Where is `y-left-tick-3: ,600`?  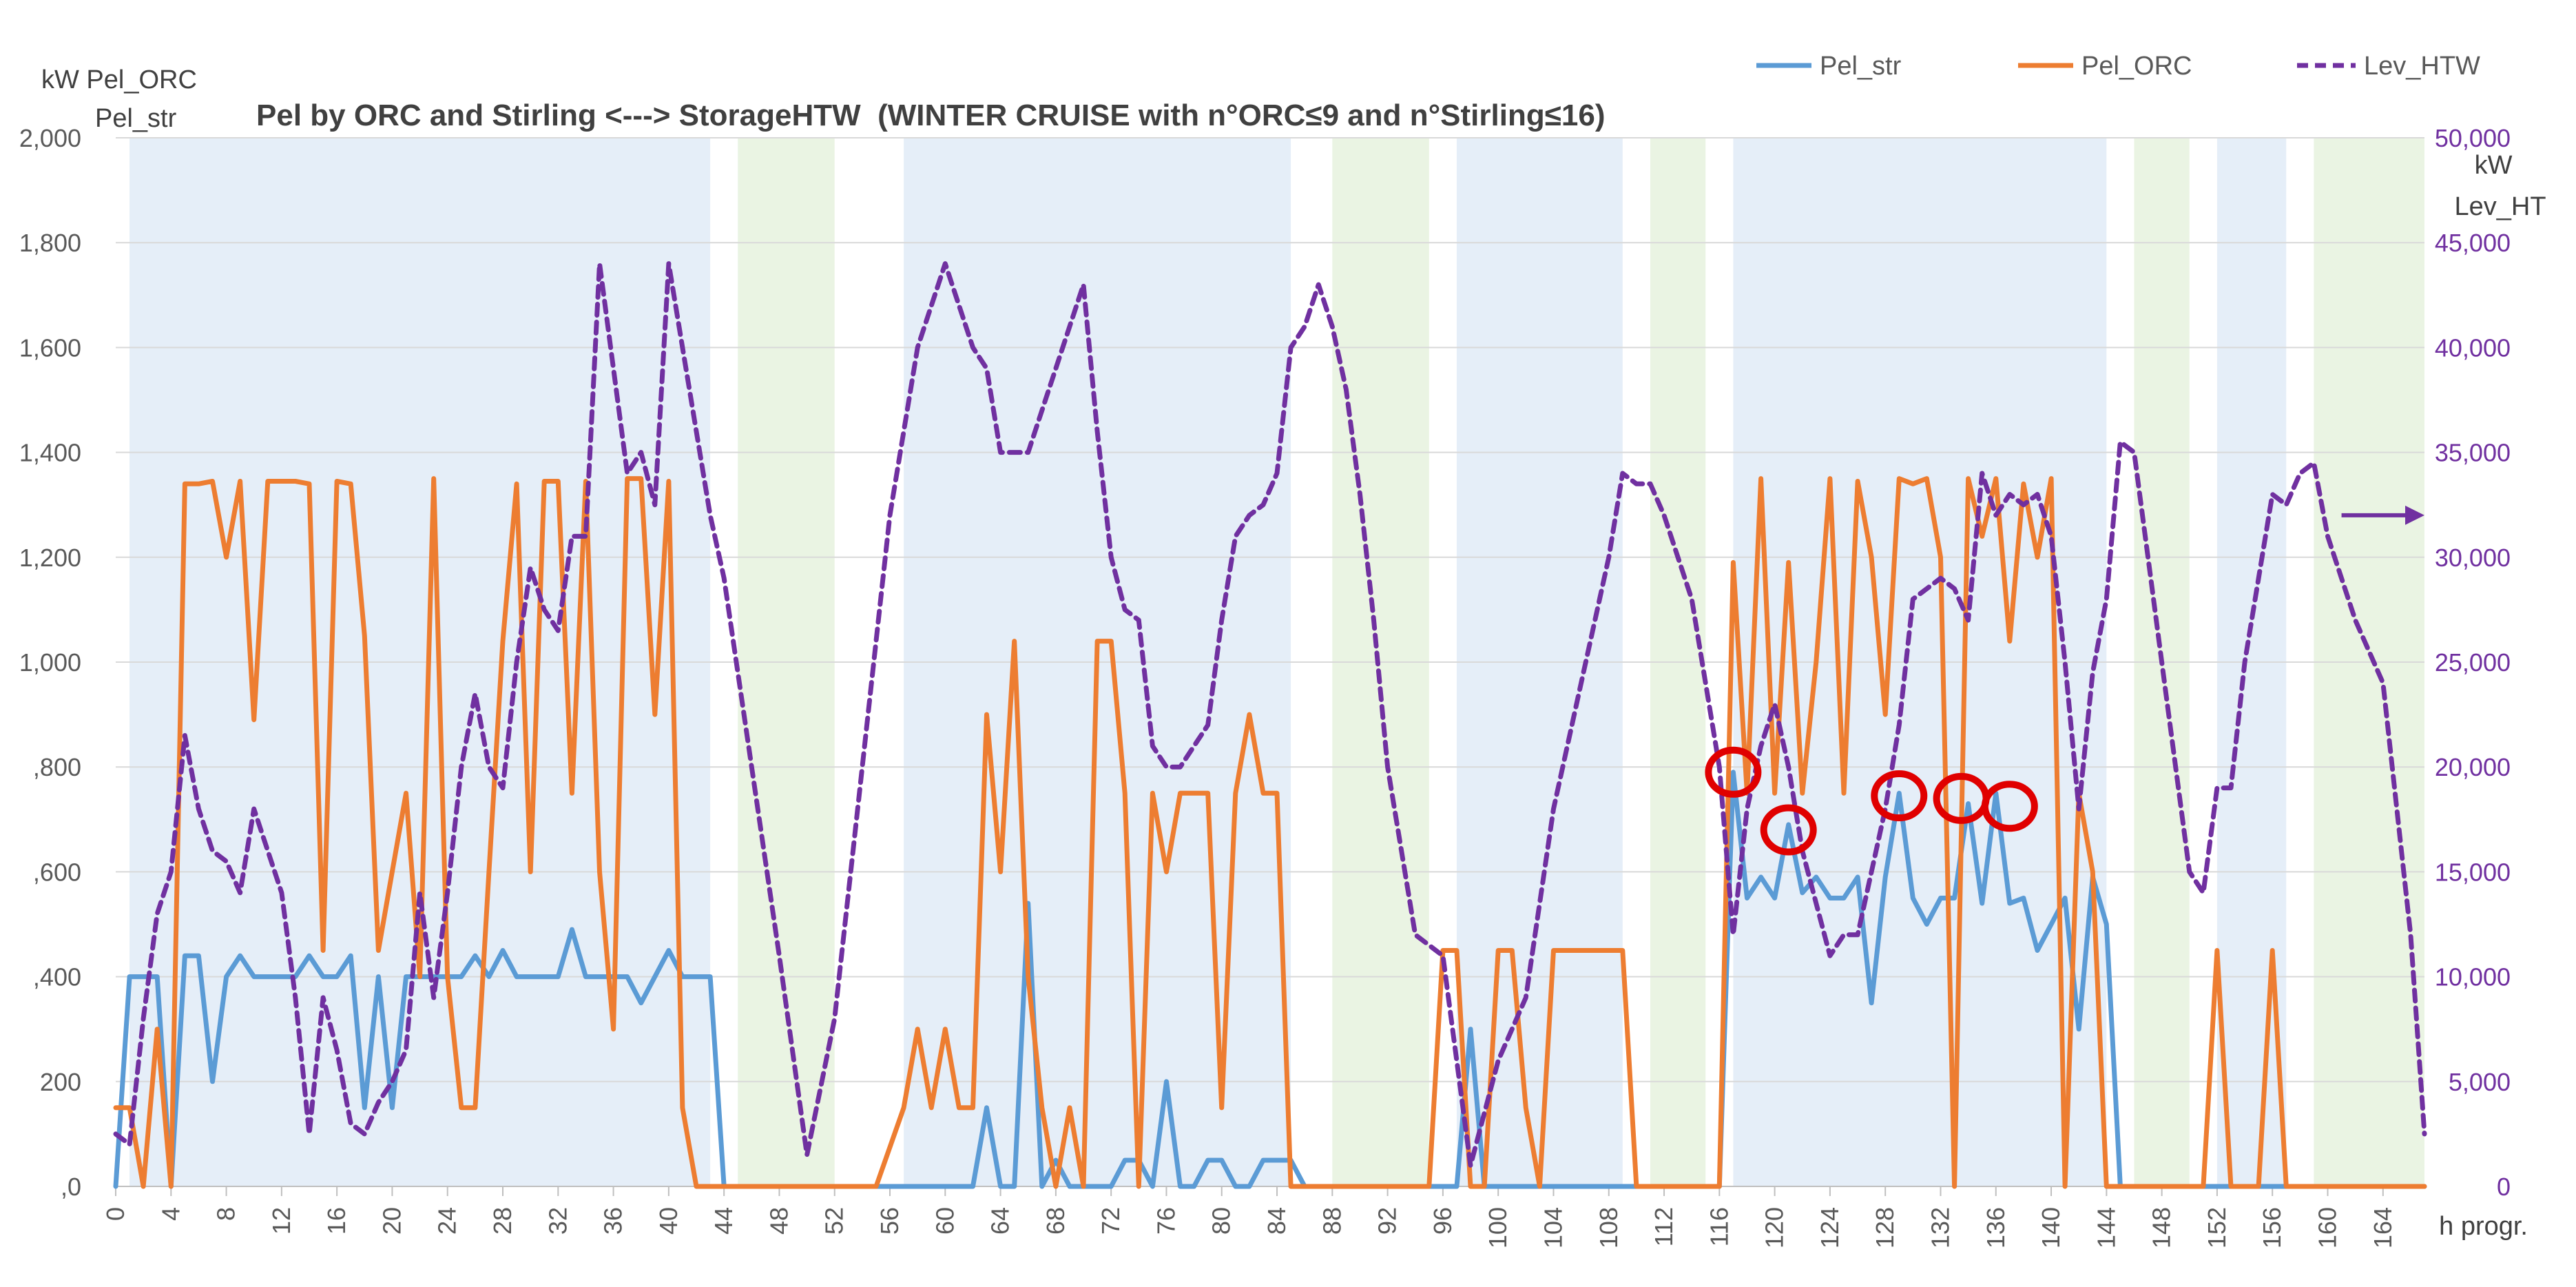
y-left-tick-3: ,600 is located at coordinates (57, 872).